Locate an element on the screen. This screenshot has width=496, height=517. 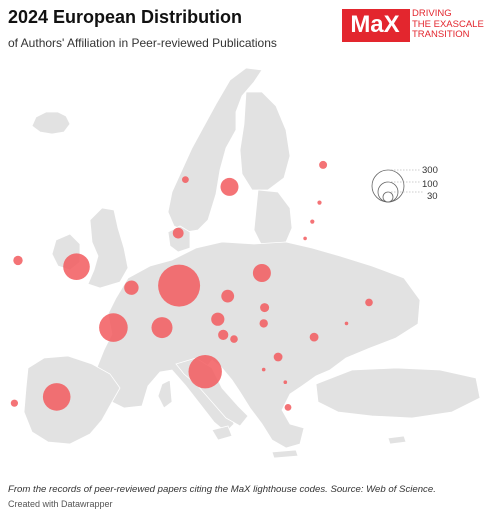
bubble-slovakia is located at coordinates (265, 308).